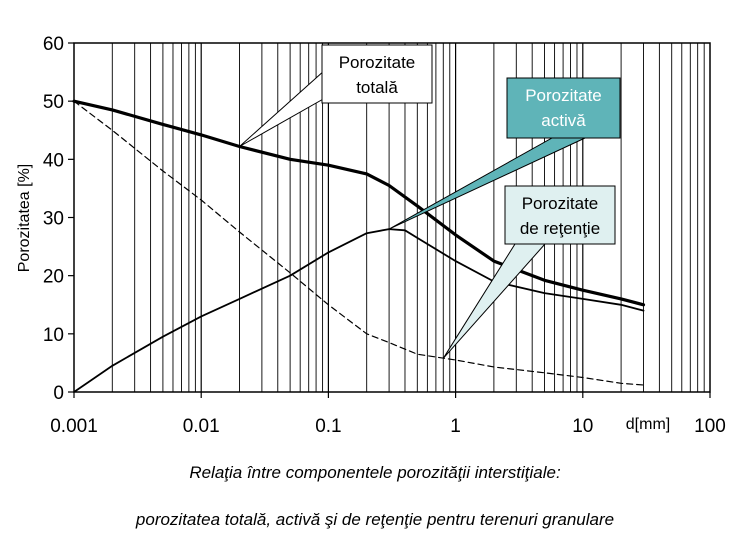 Image resolution: width=750 pixels, height=547 pixels. What do you see at coordinates (563, 120) in the screenshot?
I see `callout-text: activă` at bounding box center [563, 120].